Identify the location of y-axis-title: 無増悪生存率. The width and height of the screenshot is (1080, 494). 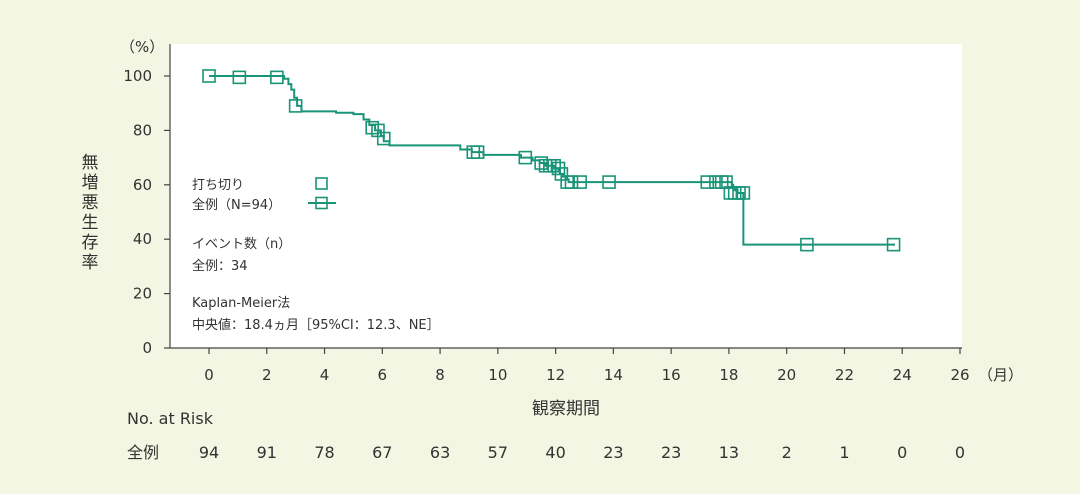
(90, 213).